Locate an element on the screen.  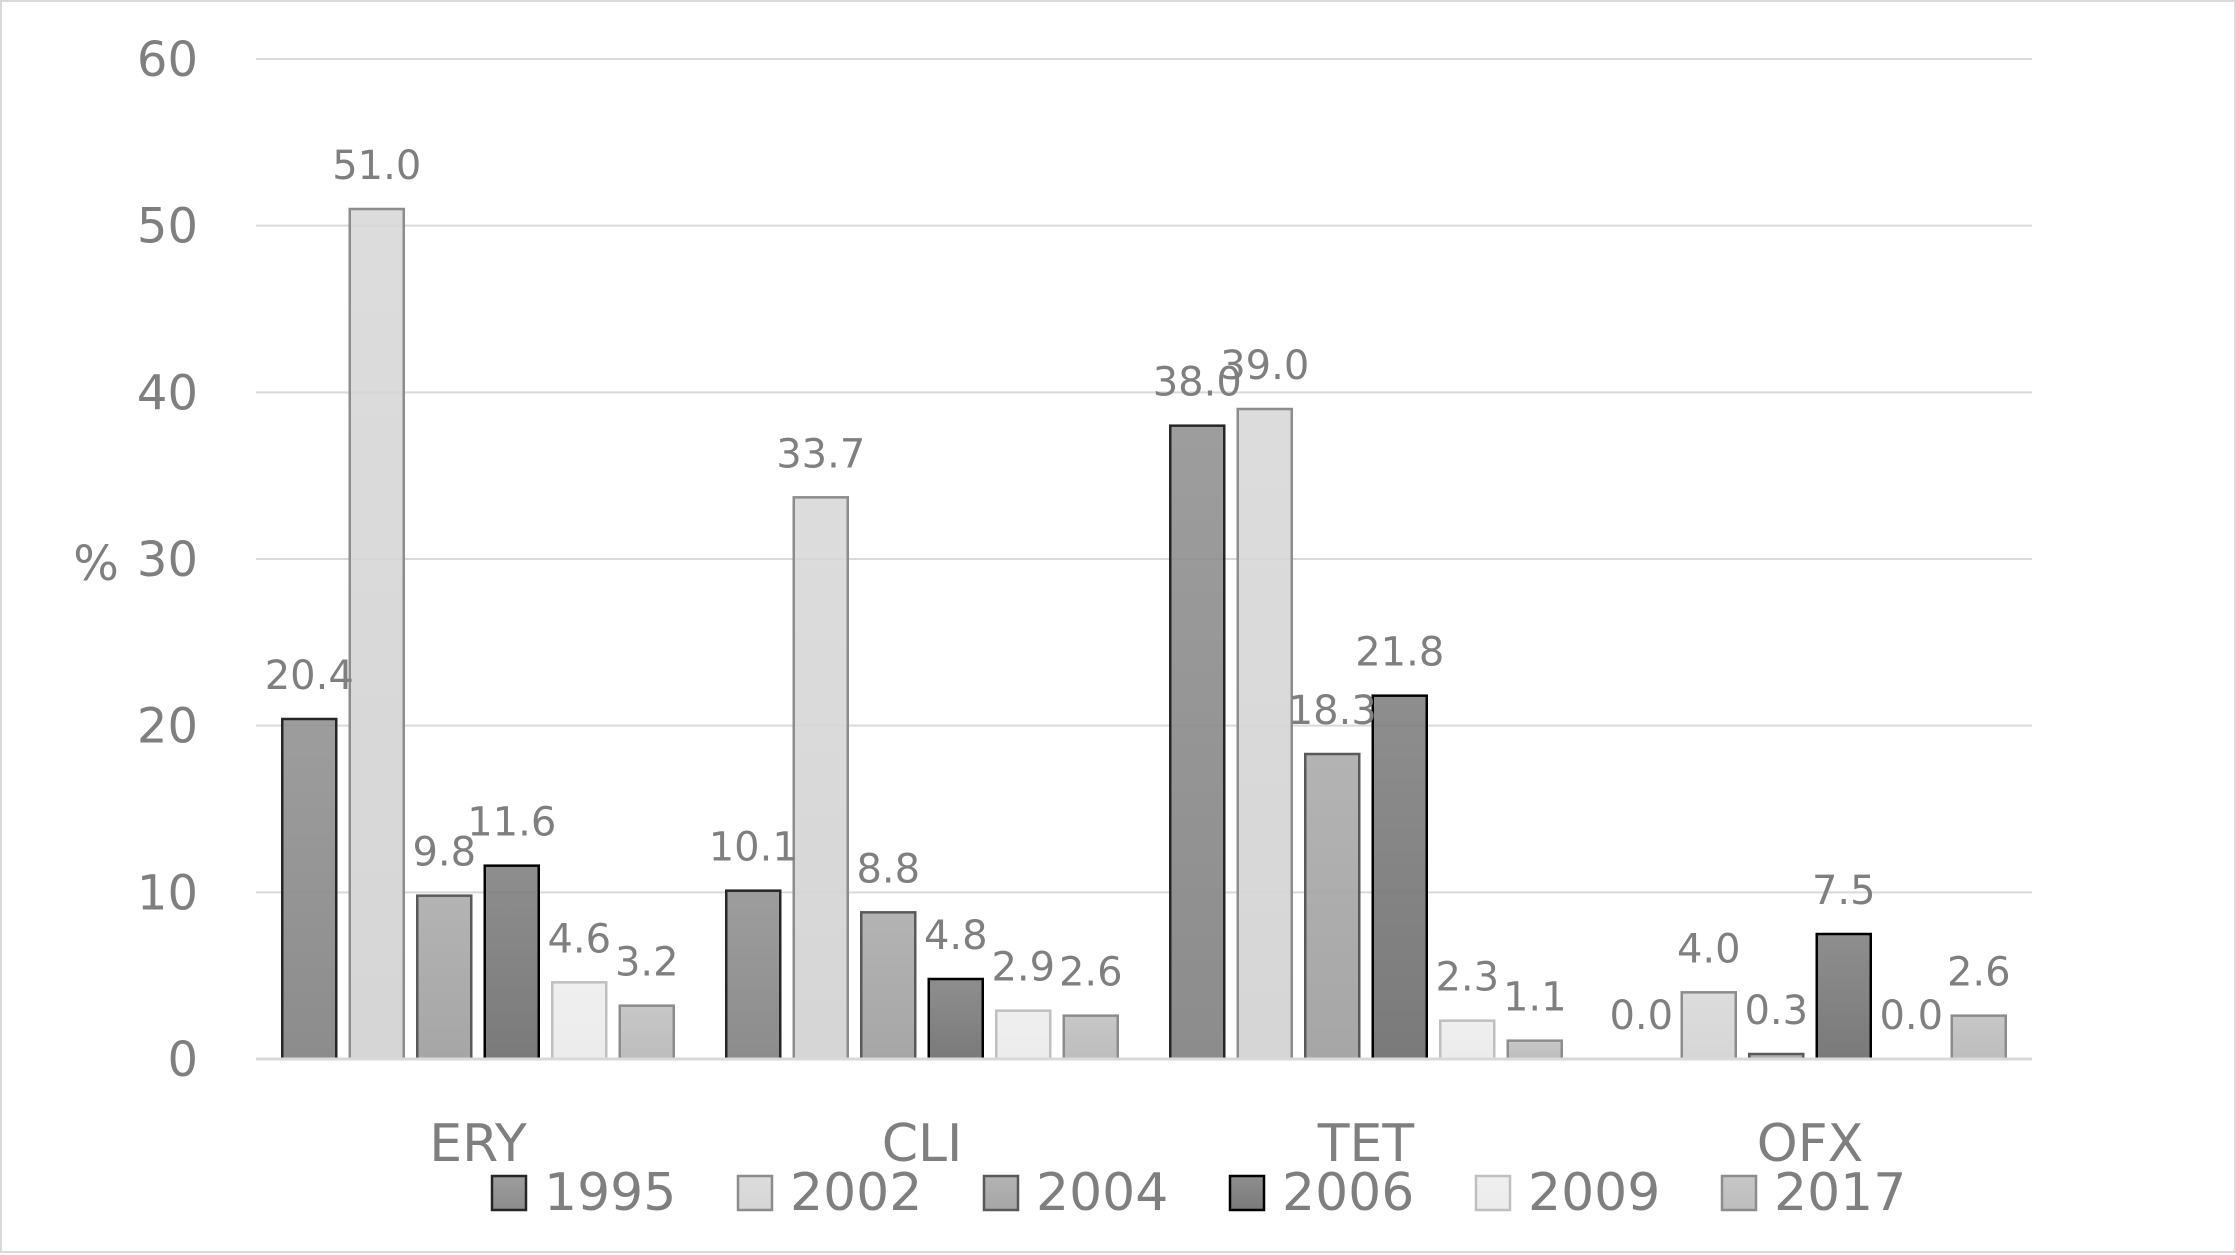
data-label: 4.6 is located at coordinates (579, 939).